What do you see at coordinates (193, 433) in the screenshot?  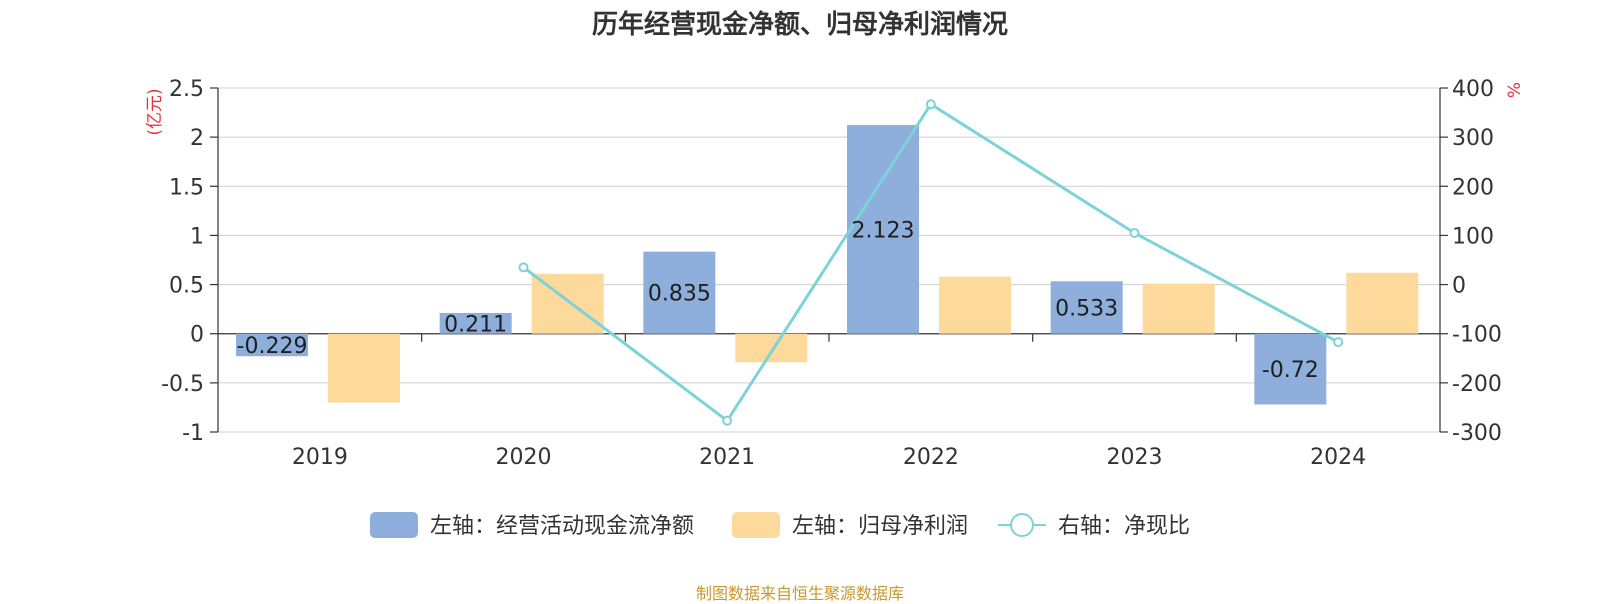 I see `left-tick-label: -1` at bounding box center [193, 433].